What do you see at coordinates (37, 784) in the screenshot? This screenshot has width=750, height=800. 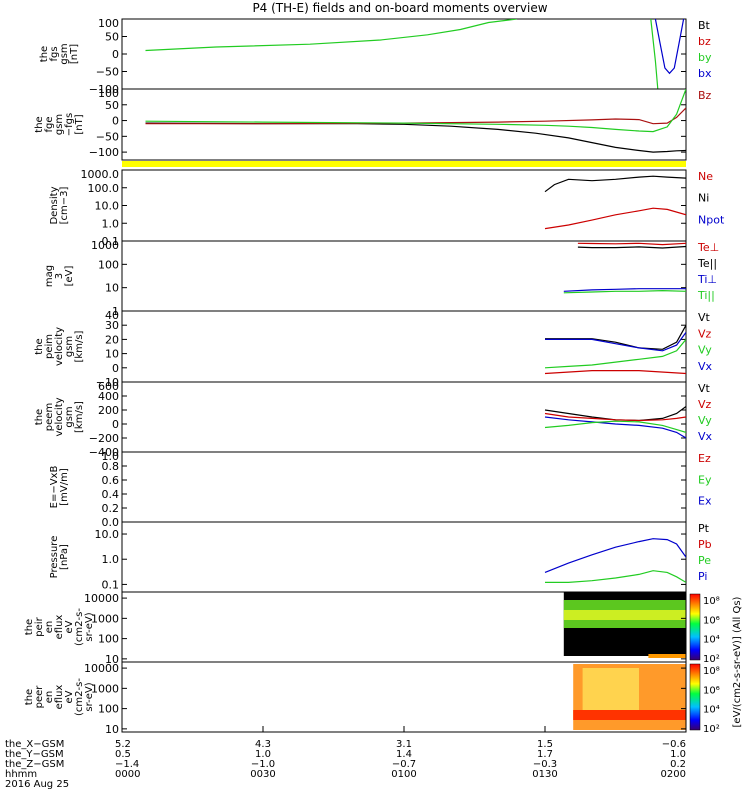 I see `date-label: 2016 Aug 25` at bounding box center [37, 784].